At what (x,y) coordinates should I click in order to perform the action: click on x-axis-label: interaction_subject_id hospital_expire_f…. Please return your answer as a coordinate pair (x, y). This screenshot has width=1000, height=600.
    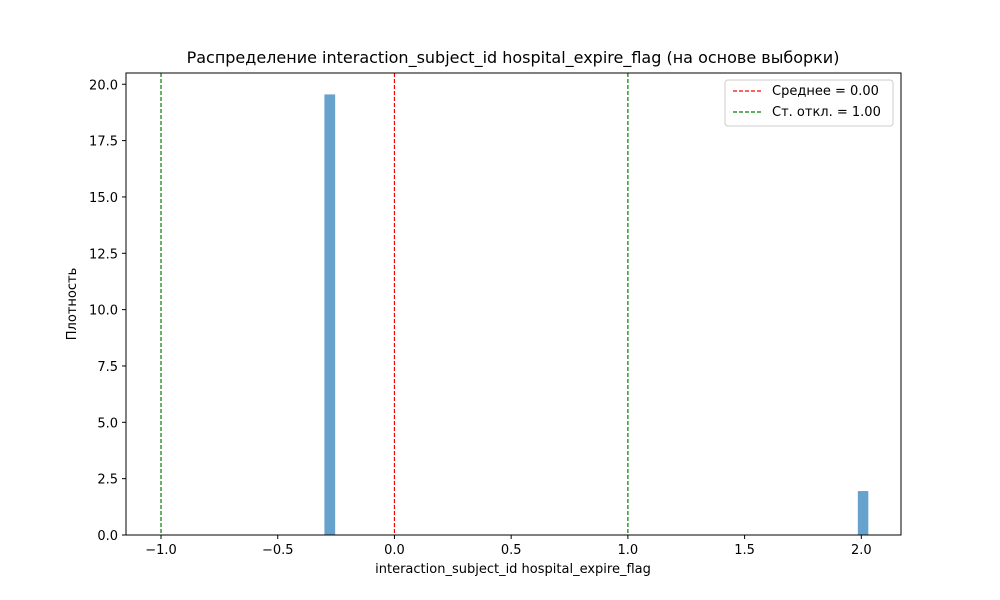
    Looking at the image, I should click on (513, 569).